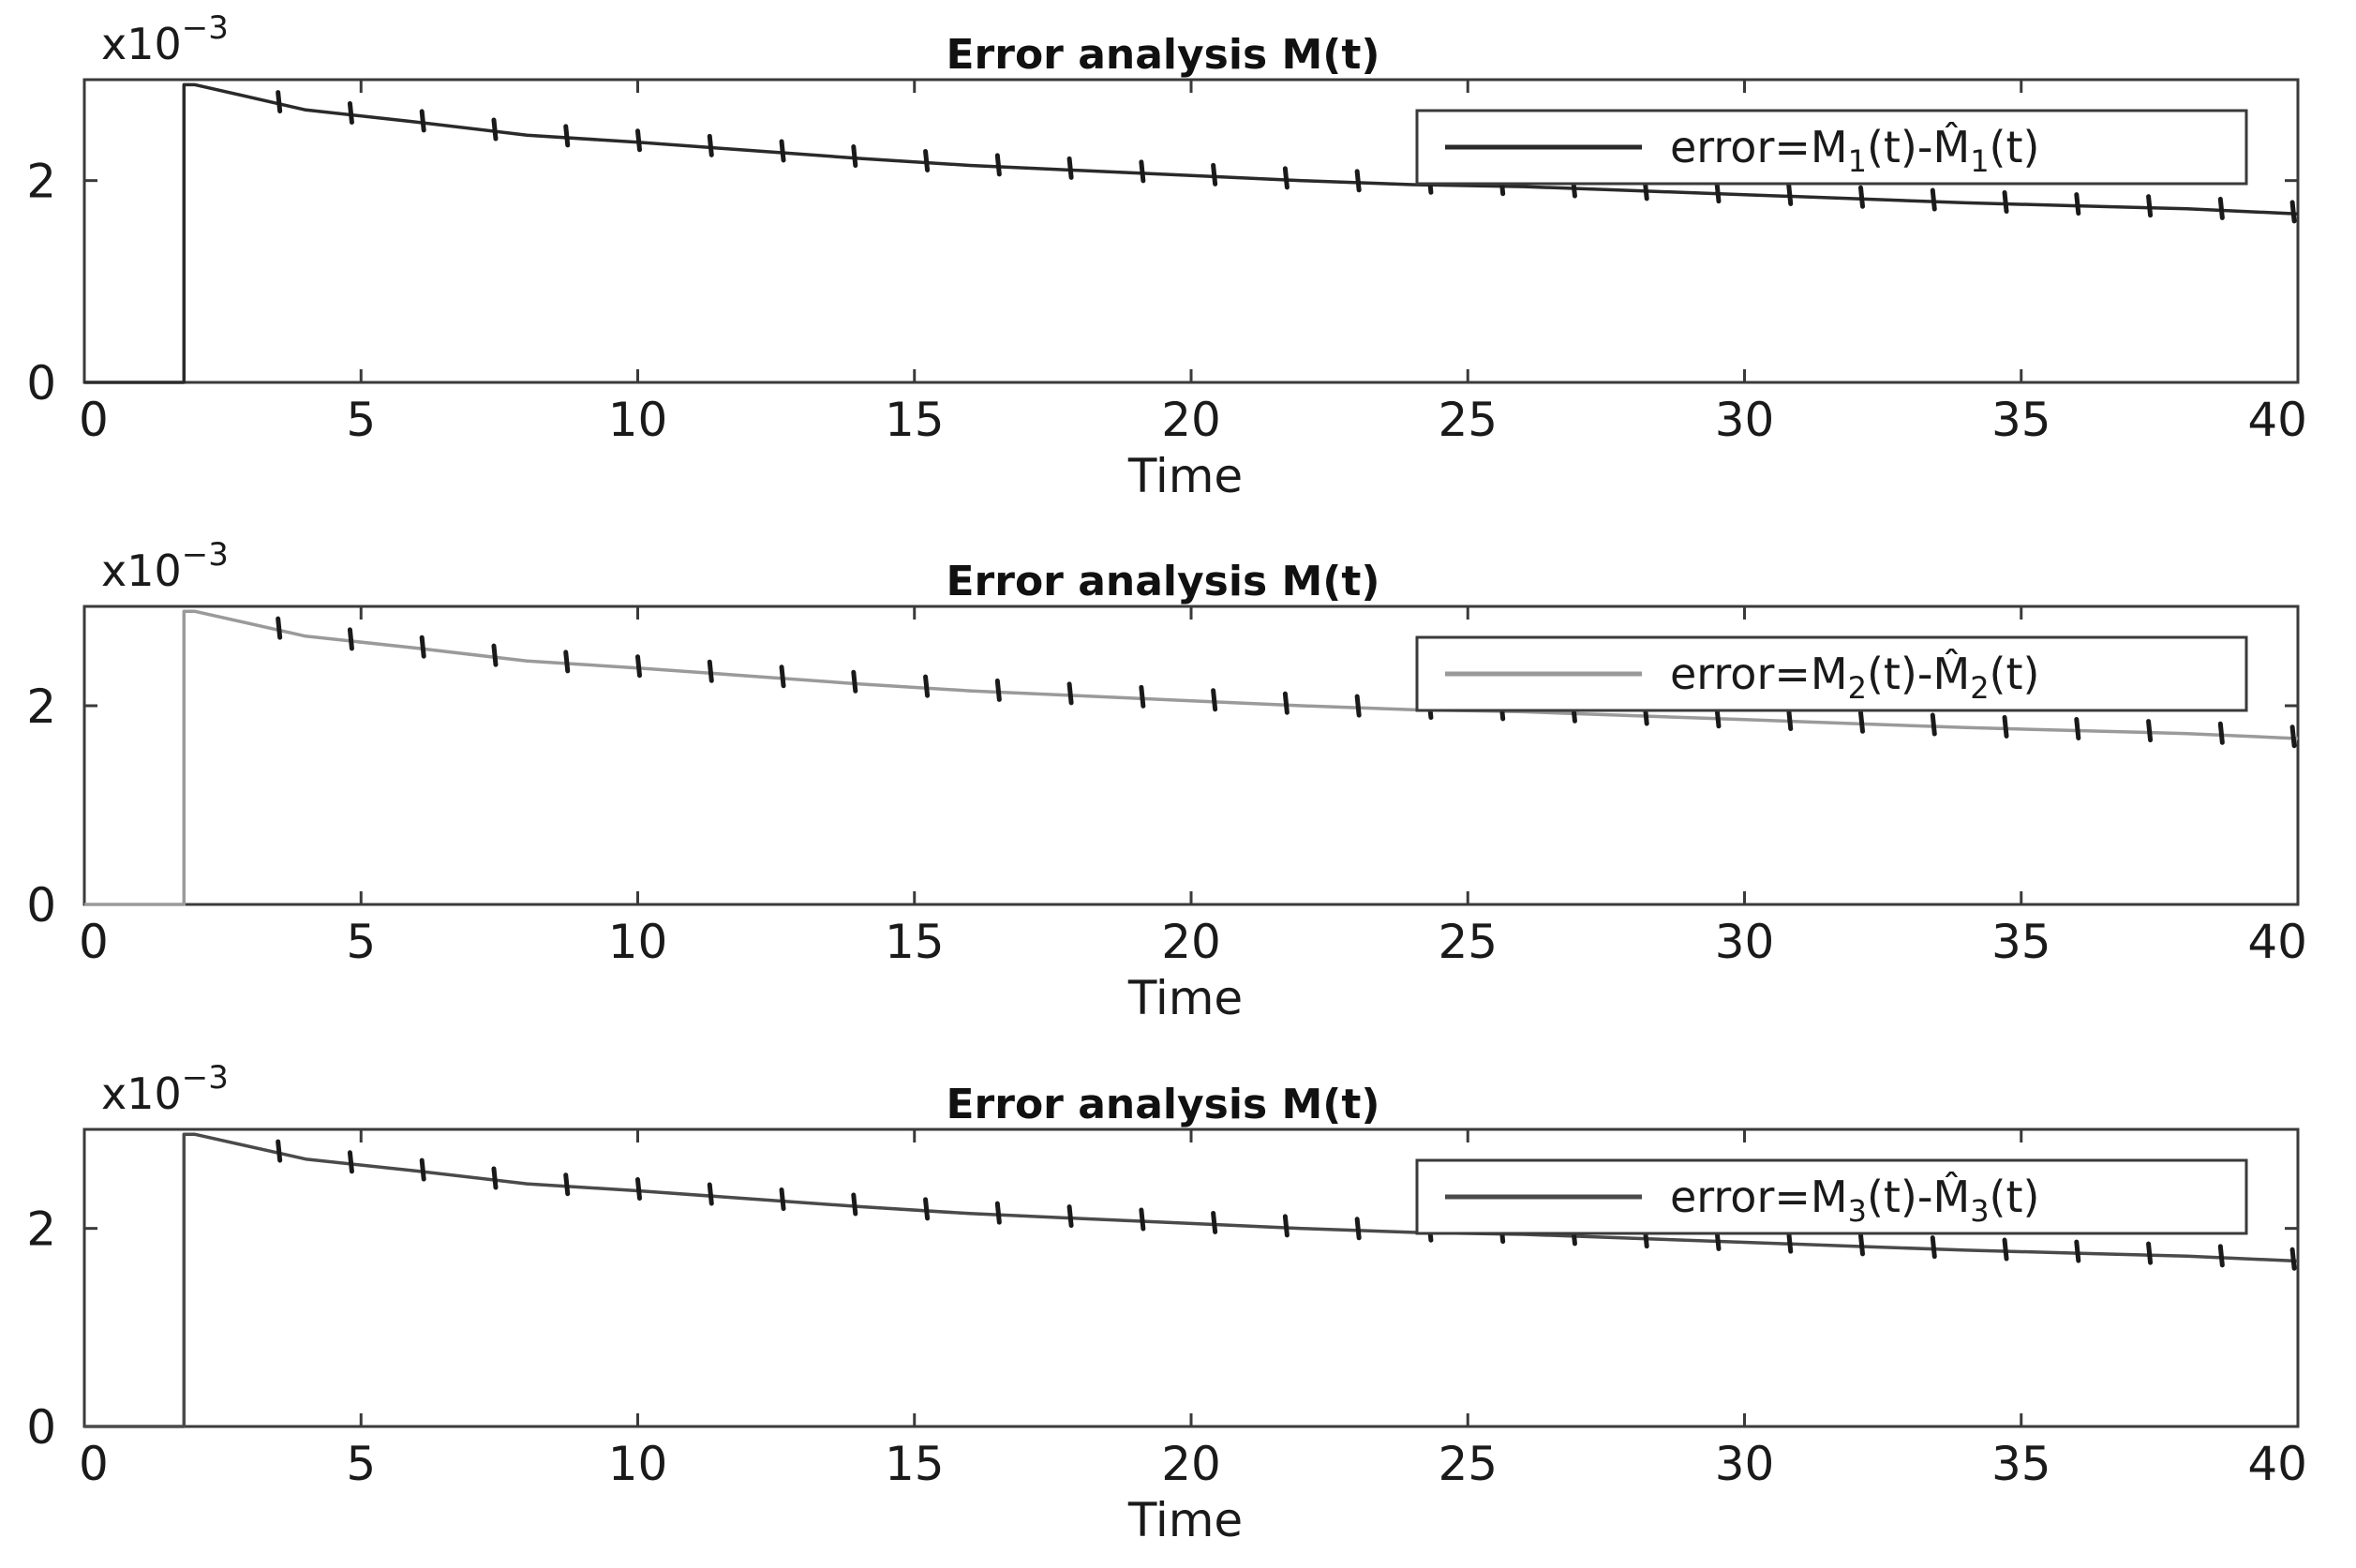 The image size is (2356, 1568). I want to click on legend-label-part: (t)-, so click(1900, 147).